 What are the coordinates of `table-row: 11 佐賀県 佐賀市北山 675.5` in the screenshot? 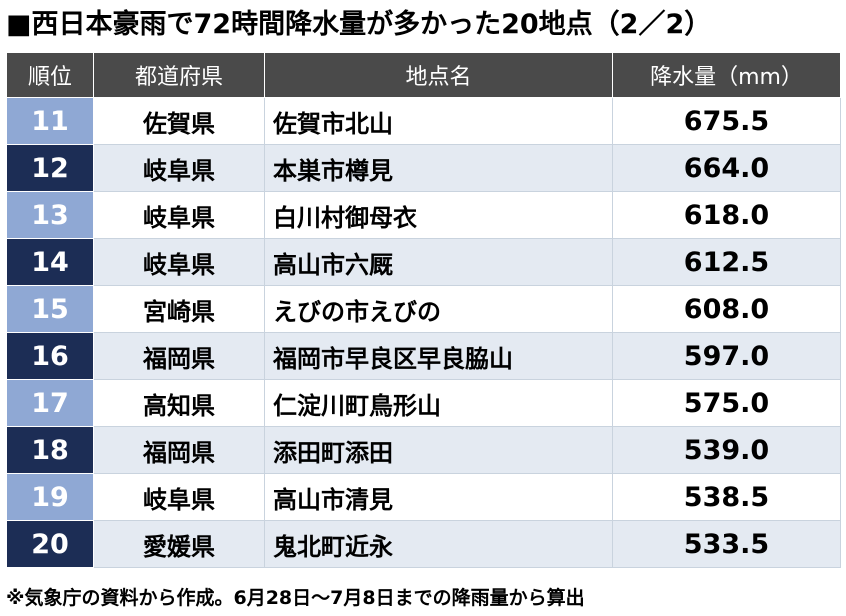 It's located at (423, 121).